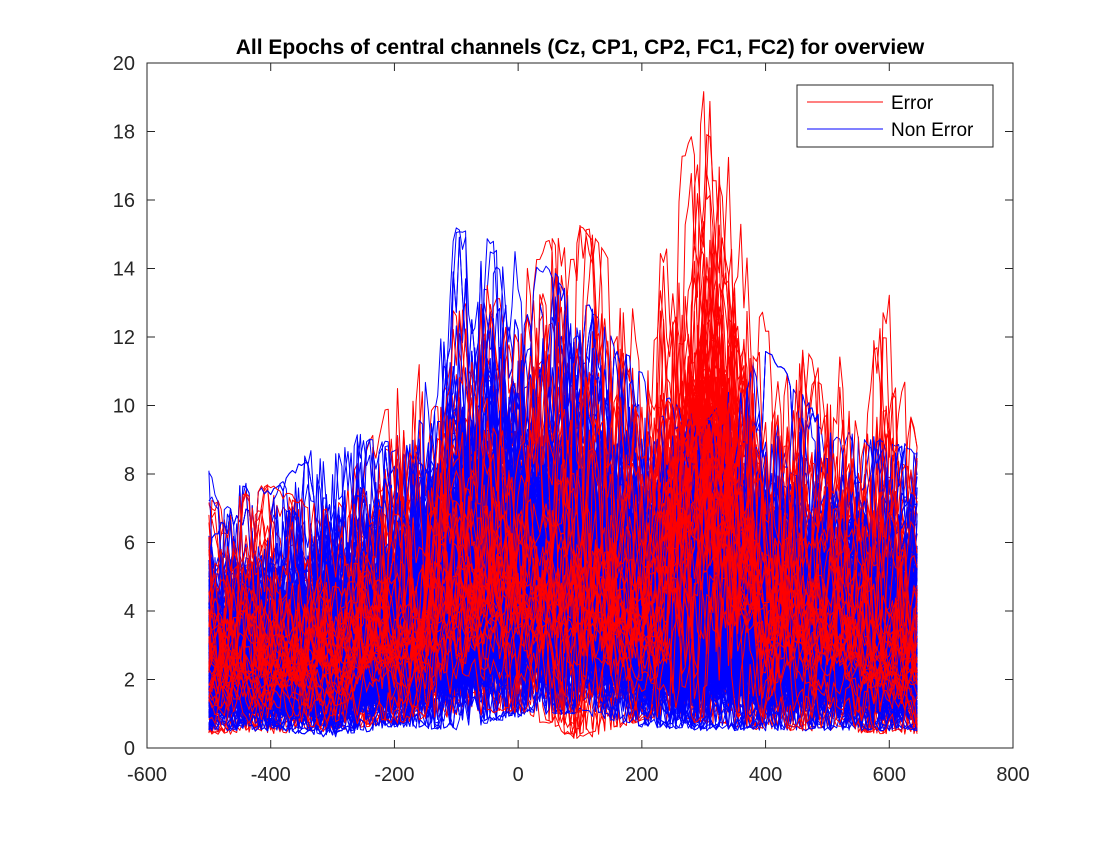 This screenshot has height=845, width=1120. What do you see at coordinates (124, 64) in the screenshot?
I see `y-tick-label: 20` at bounding box center [124, 64].